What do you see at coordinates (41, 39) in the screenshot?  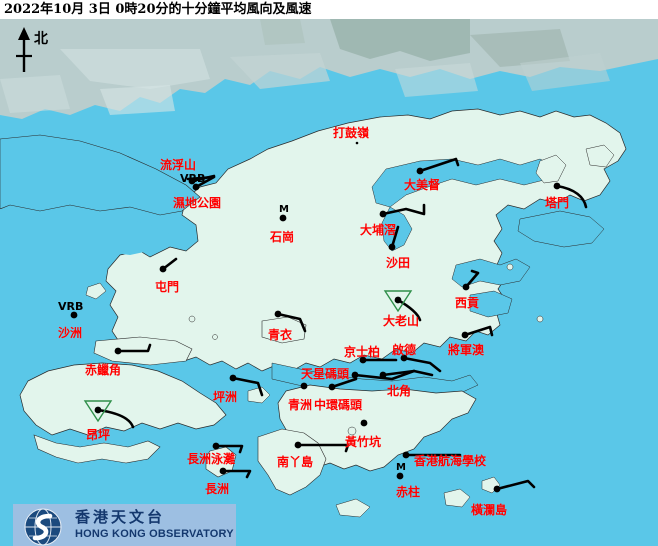 I see `north-arrow-label: 北` at bounding box center [41, 39].